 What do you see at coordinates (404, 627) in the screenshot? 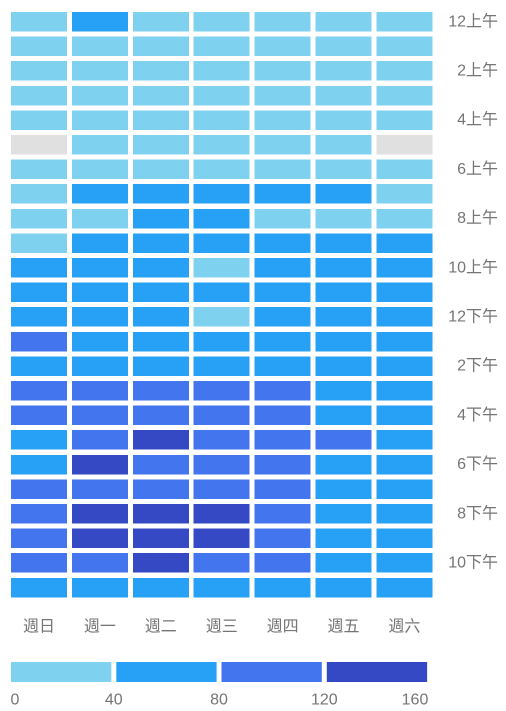
I see `x-tick-label: 週六` at bounding box center [404, 627].